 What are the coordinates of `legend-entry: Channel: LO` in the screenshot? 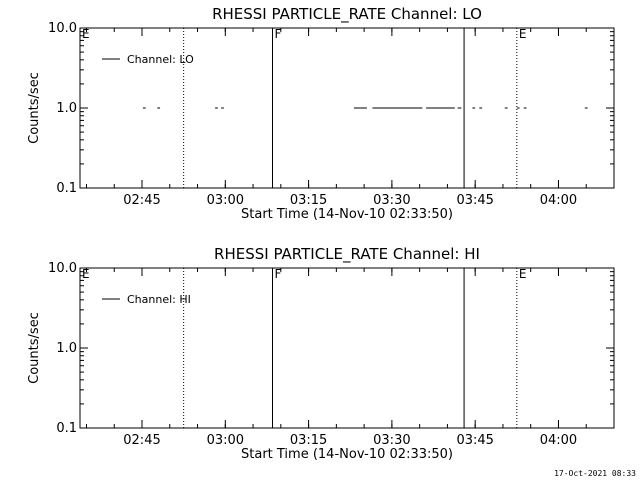 It's located at (160, 59).